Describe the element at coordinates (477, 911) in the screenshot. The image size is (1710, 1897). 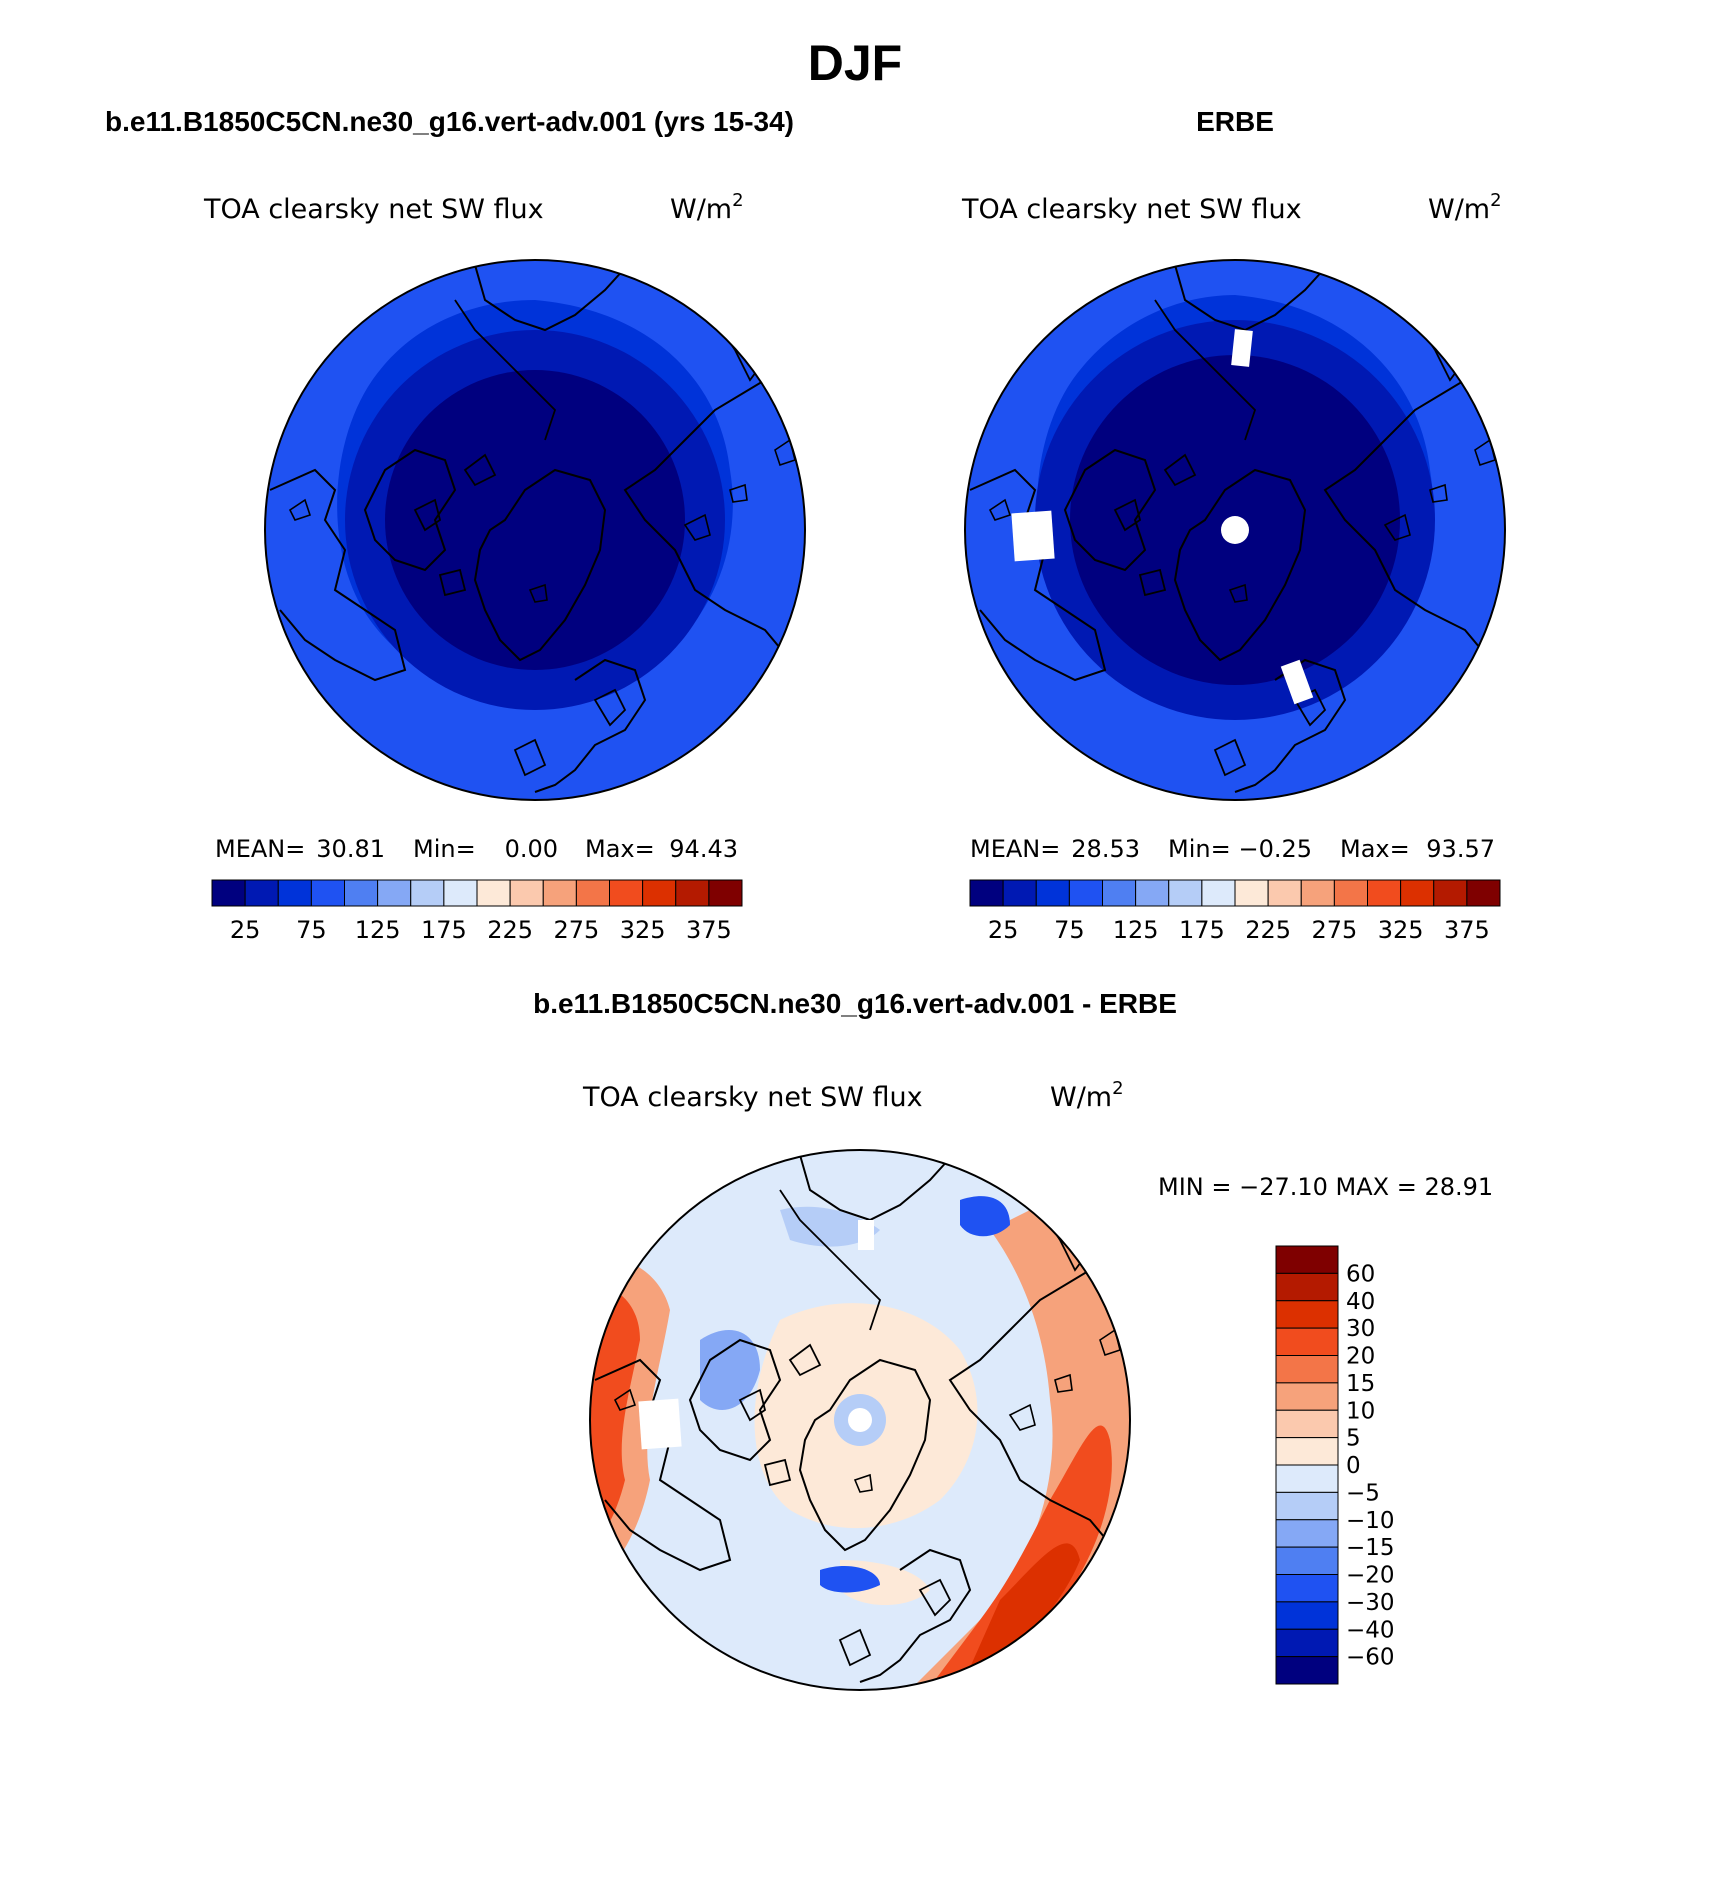
I see `colorbar-model: 25 75 125 175 225 275 325 375` at that location.